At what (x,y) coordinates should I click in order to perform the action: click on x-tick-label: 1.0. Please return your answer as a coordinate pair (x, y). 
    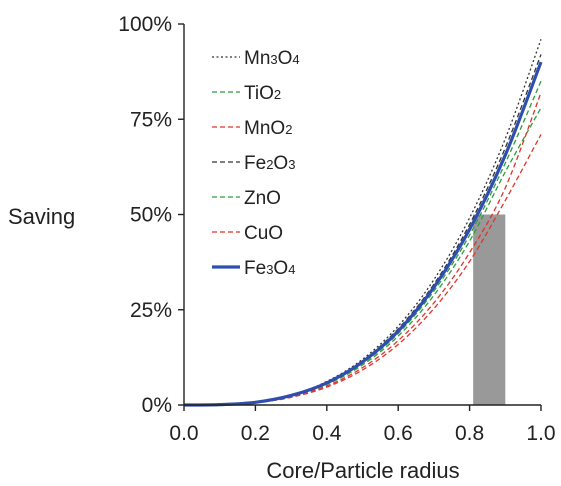
    Looking at the image, I should click on (540, 433).